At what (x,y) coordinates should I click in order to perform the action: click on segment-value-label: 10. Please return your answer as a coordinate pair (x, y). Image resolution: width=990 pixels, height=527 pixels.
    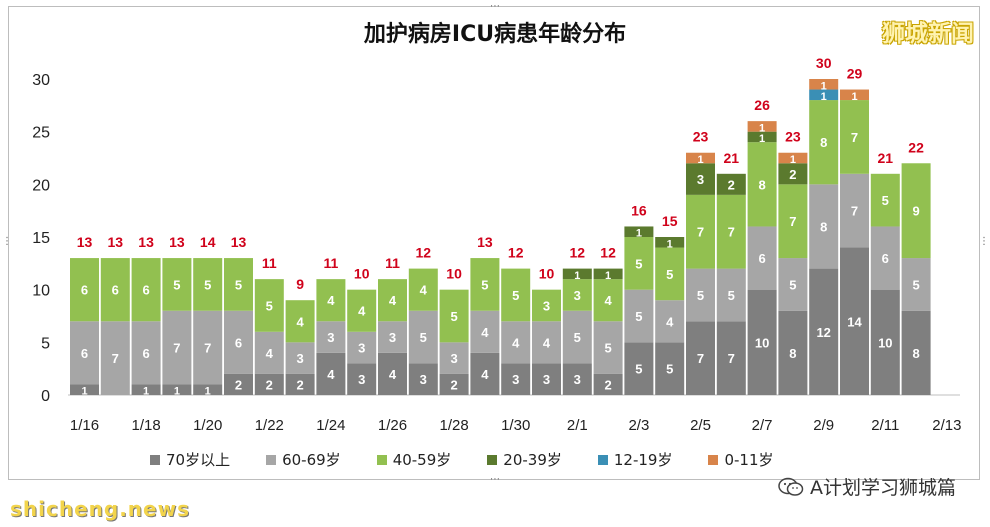
    Looking at the image, I should click on (885, 342).